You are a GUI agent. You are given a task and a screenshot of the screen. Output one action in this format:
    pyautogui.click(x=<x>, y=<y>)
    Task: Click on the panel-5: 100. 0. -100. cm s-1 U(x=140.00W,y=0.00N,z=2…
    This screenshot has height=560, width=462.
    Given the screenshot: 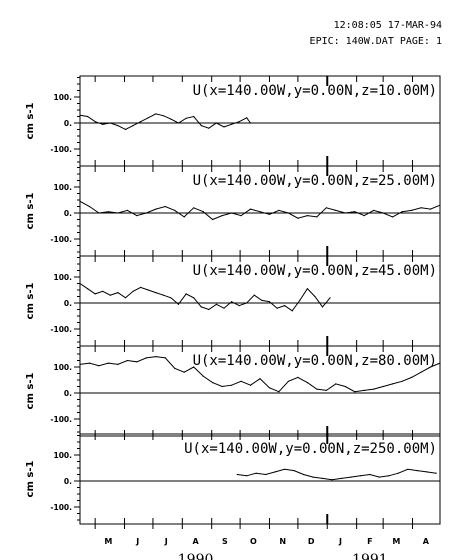 What is the action you would take?
    pyautogui.click(x=233, y=479)
    